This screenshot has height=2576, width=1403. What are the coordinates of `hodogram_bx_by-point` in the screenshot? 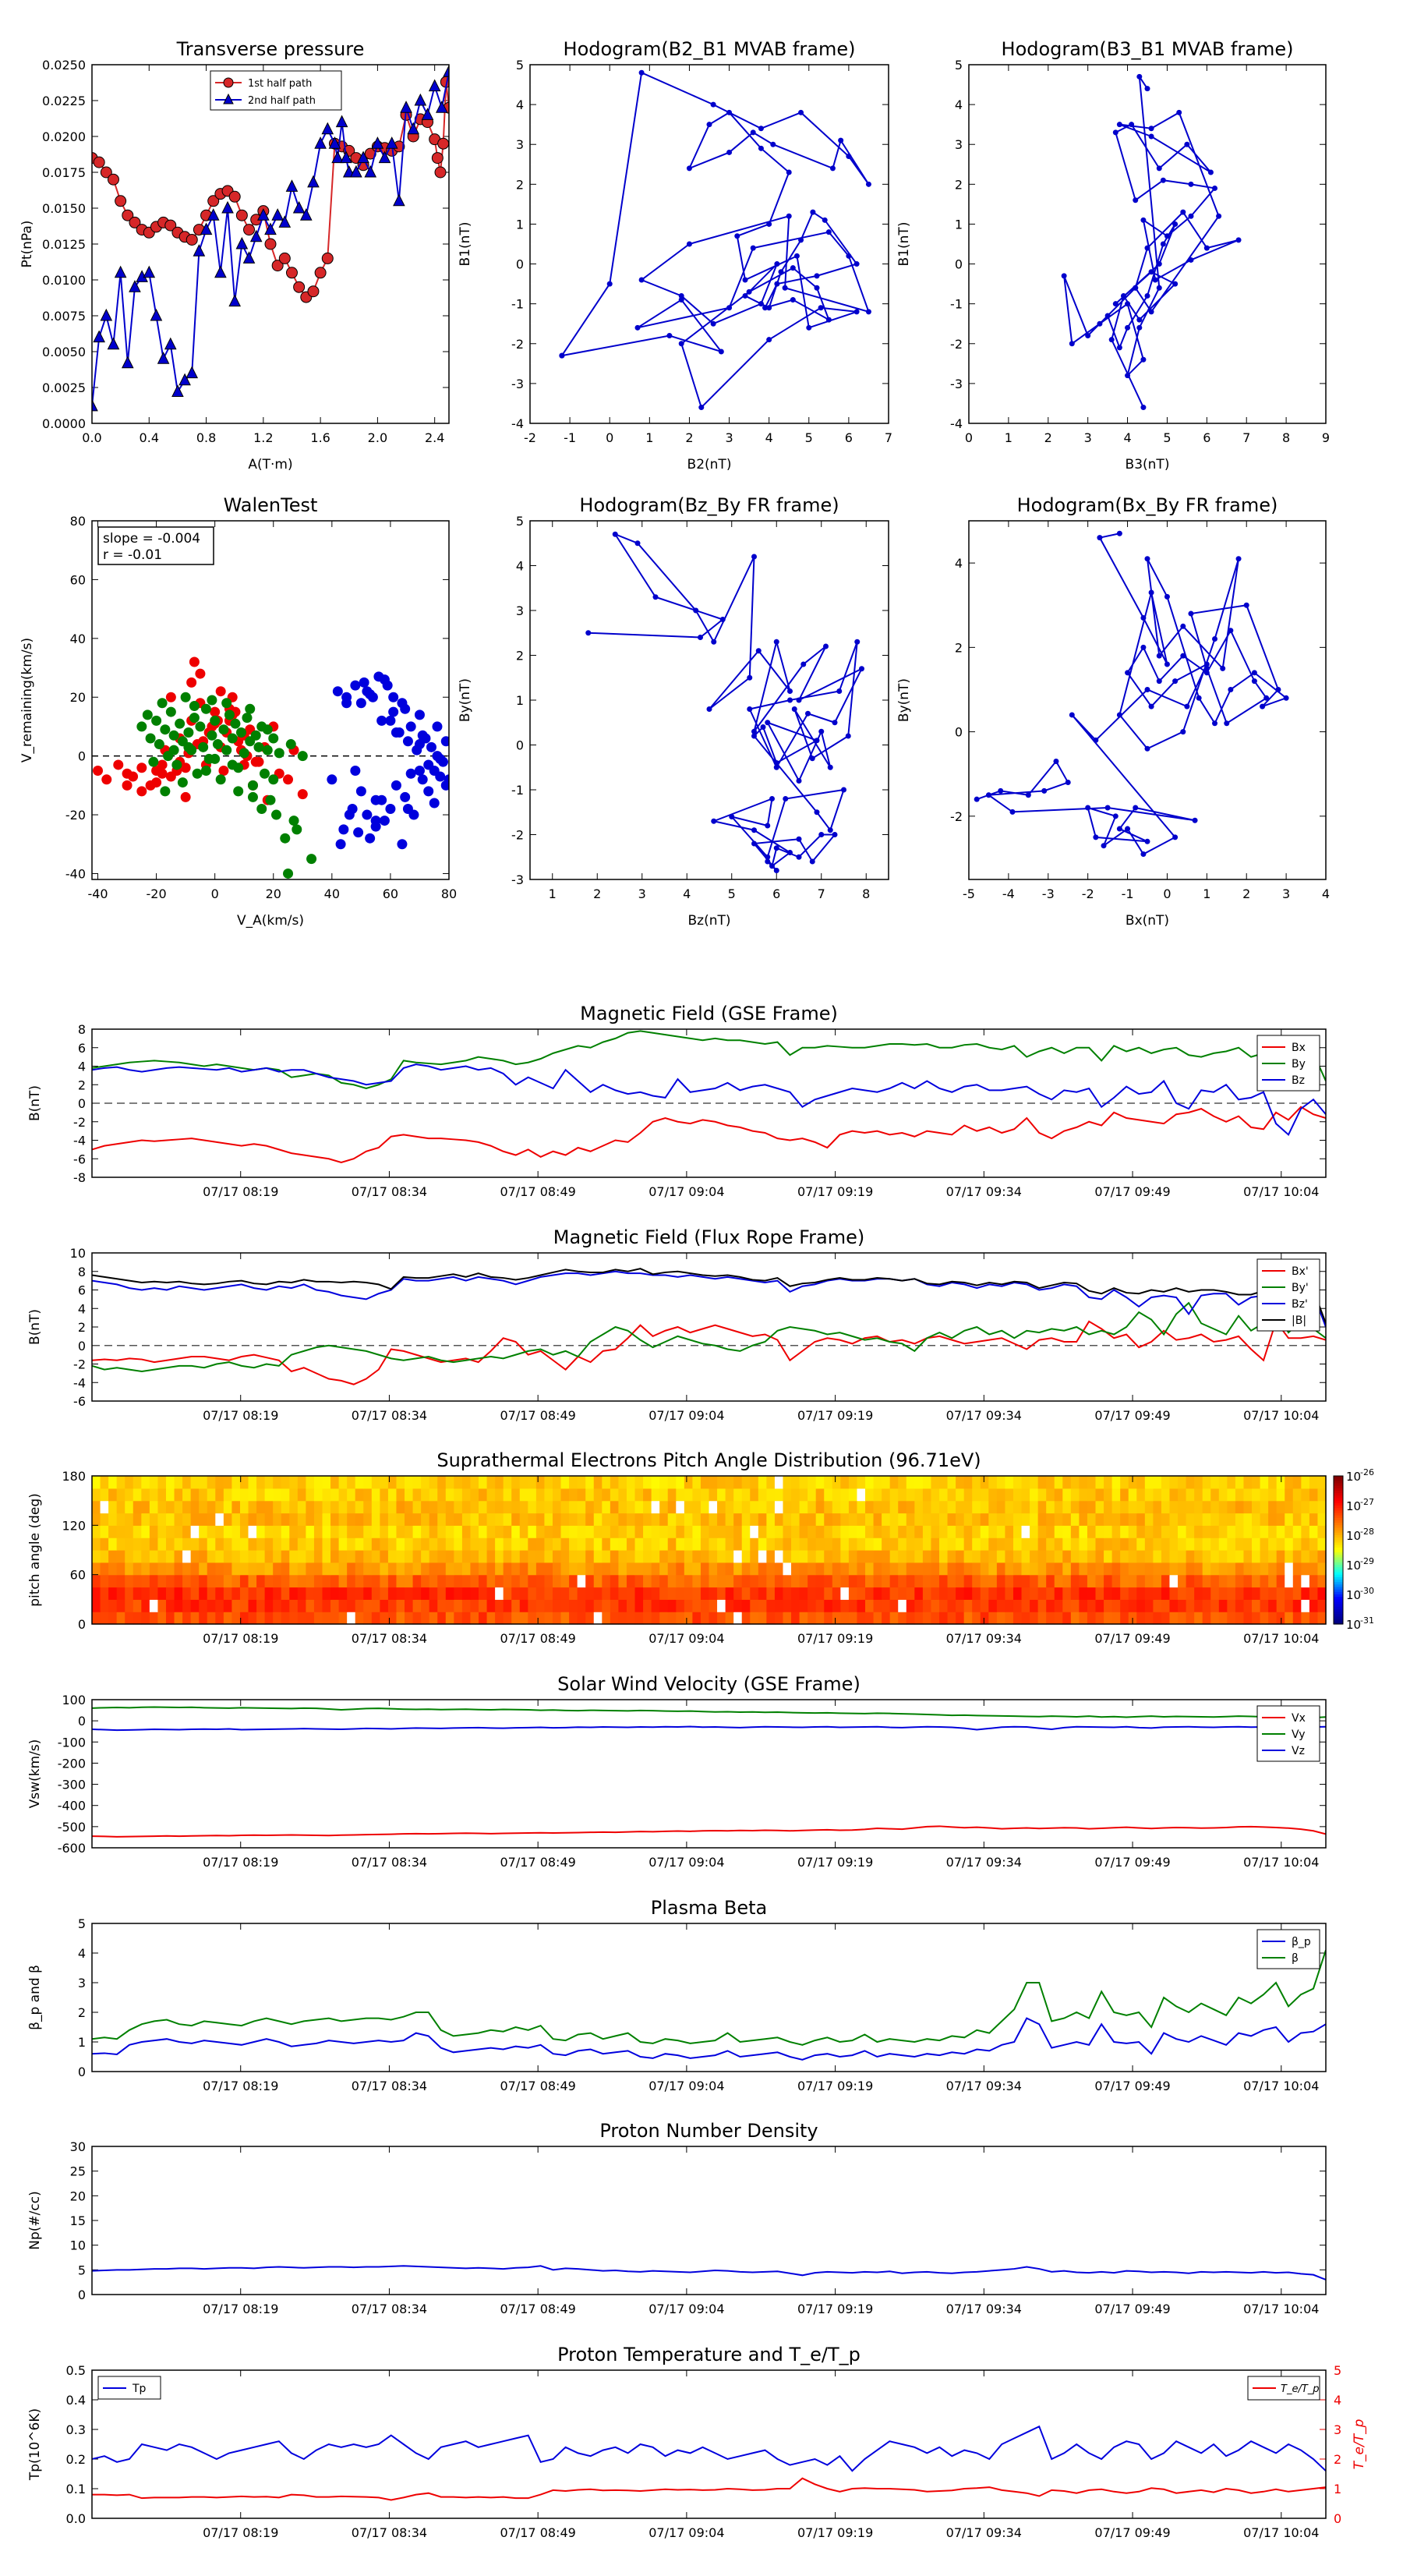 It's located at (1107, 808).